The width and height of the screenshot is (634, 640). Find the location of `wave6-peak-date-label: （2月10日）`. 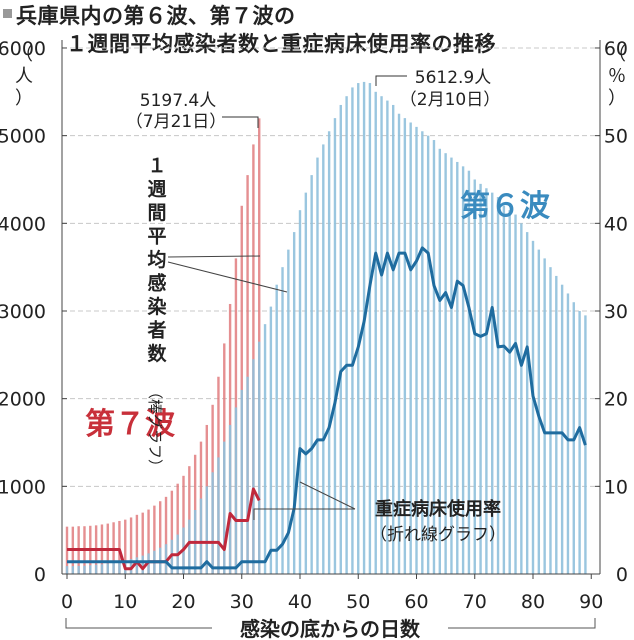

wave6-peak-date-label: （2月10日） is located at coordinates (450, 100).